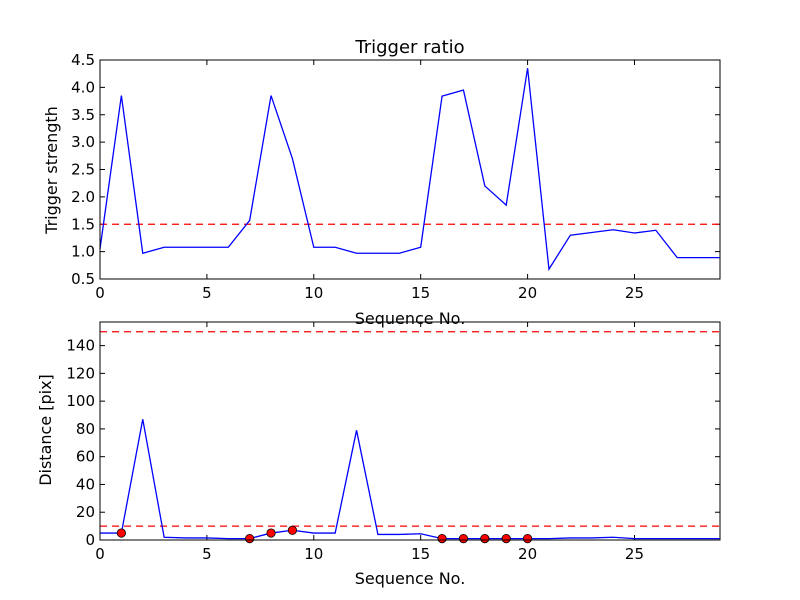  What do you see at coordinates (324, 534) in the screenshot?
I see `bottom-markers` at bounding box center [324, 534].